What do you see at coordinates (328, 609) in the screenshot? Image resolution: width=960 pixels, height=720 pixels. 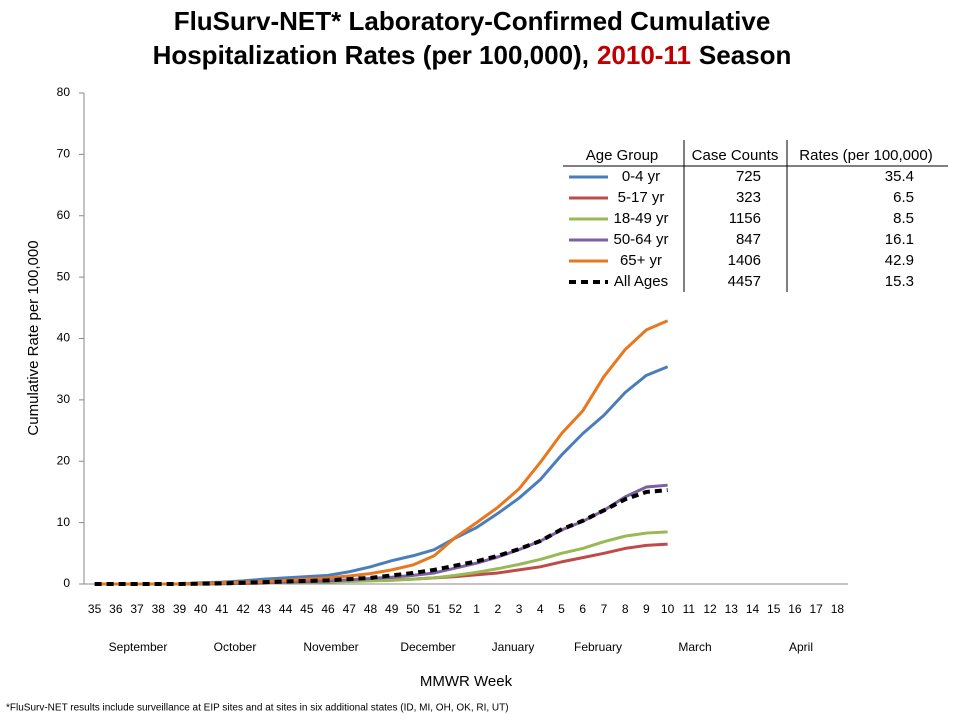 I see `x-tick-label: 46` at bounding box center [328, 609].